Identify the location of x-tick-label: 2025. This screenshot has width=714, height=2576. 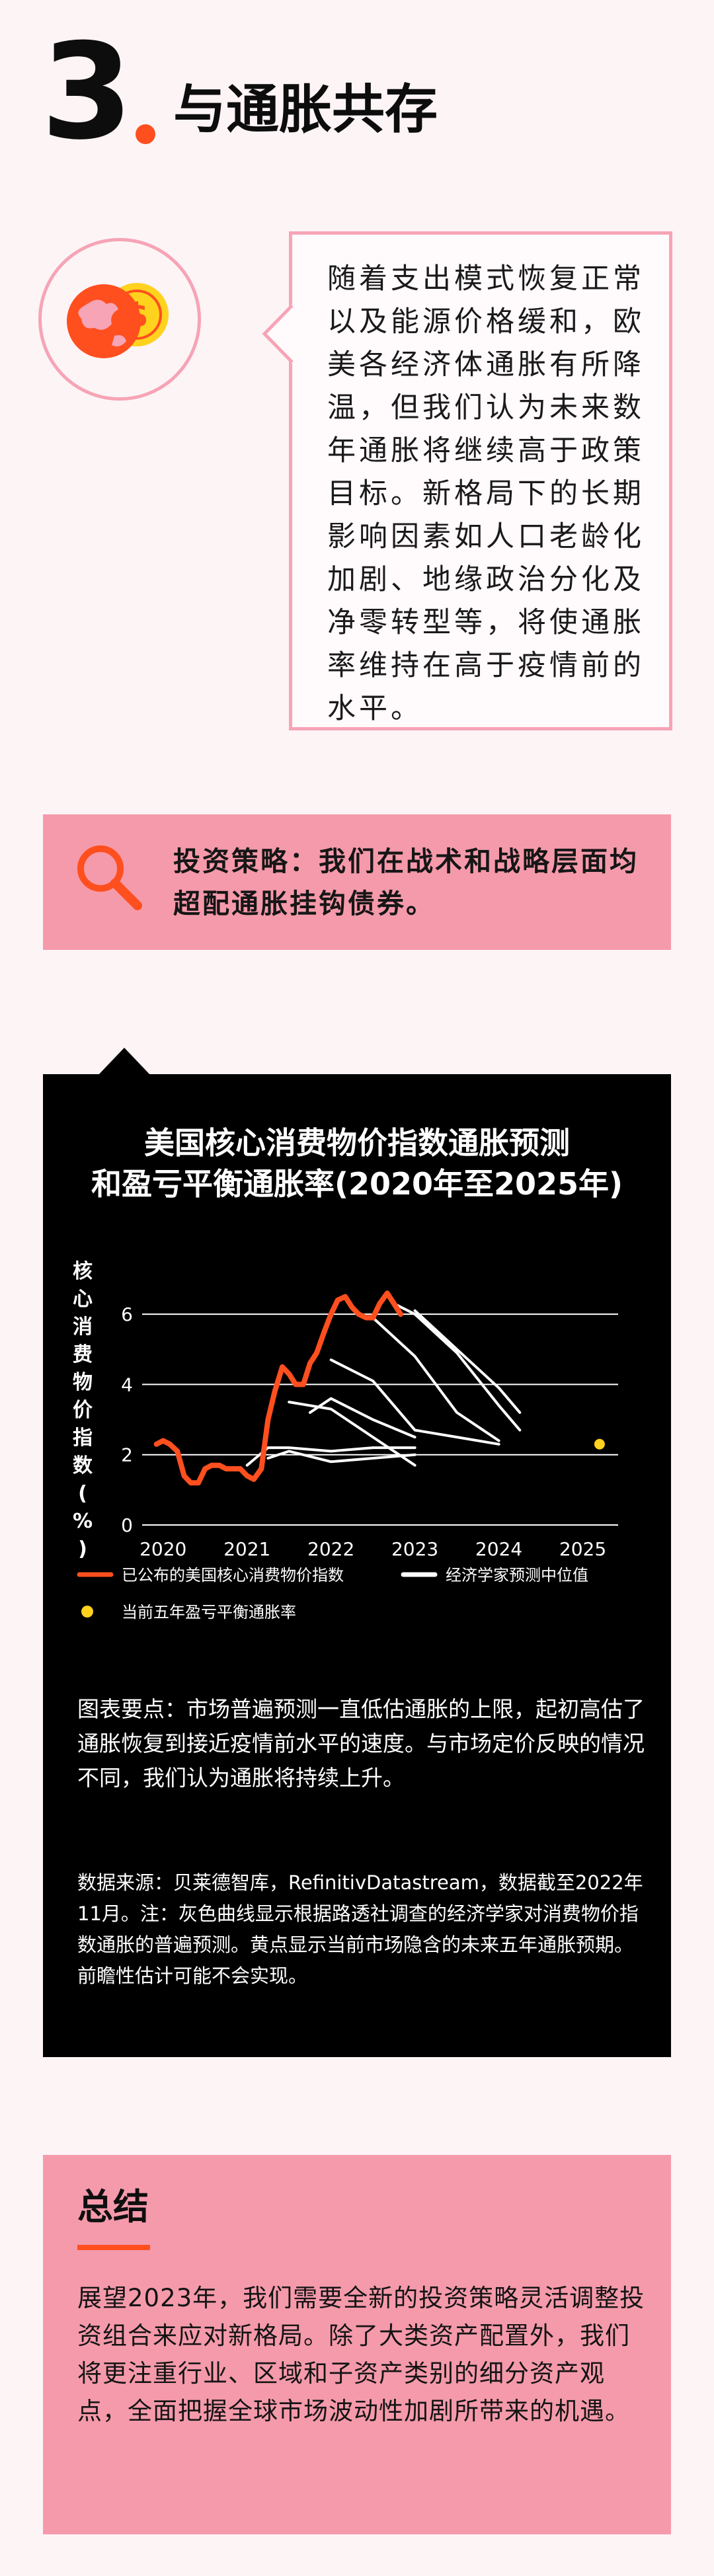
(582, 1549).